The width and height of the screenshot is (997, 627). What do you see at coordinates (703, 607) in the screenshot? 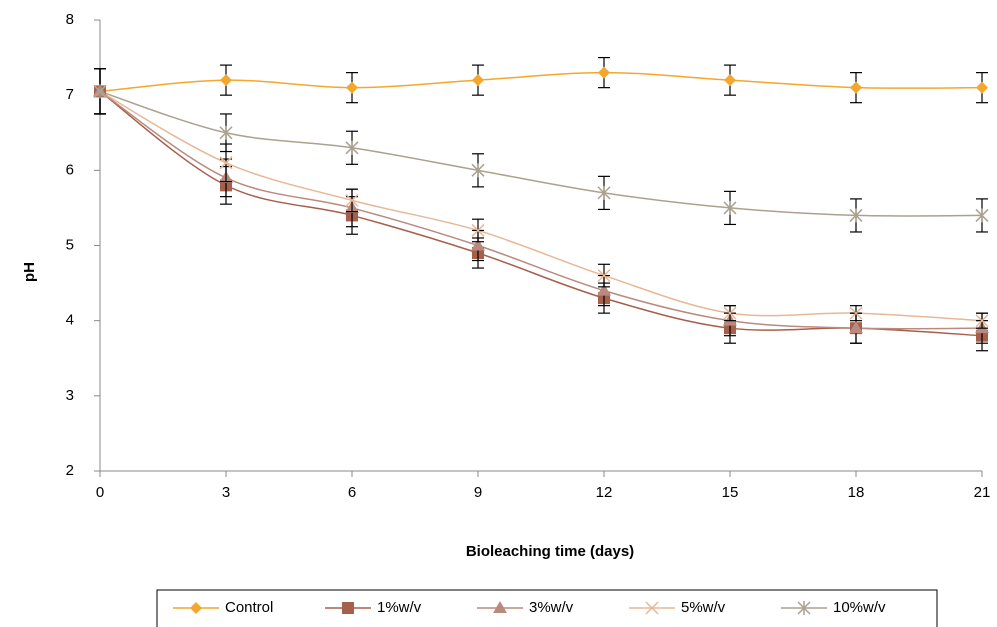
I see `legend-label: 5%w/v` at bounding box center [703, 607].